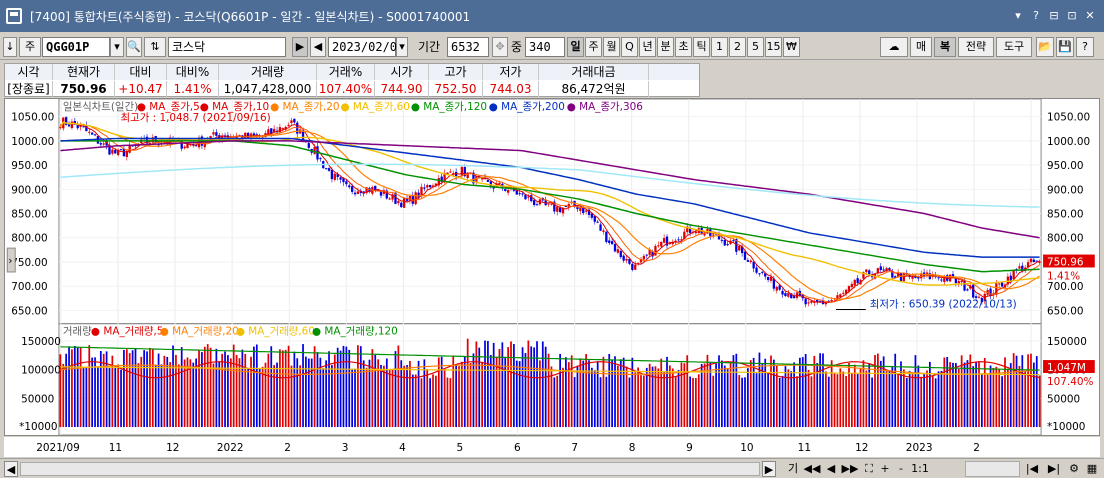 The height and width of the screenshot is (478, 1104). What do you see at coordinates (366, 47) in the screenshot?
I see `date-input: 2023/02/01` at bounding box center [366, 47].